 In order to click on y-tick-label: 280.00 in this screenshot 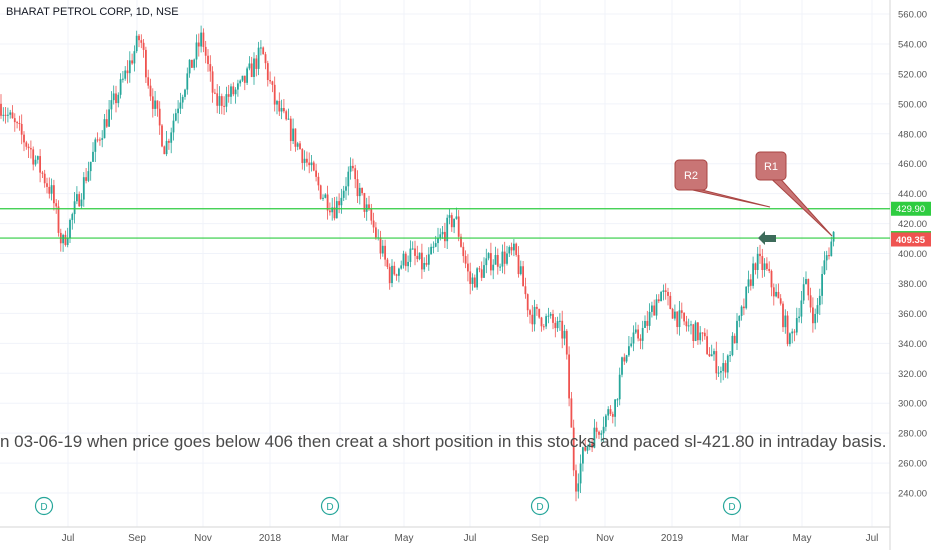, I will do `click(912, 434)`.